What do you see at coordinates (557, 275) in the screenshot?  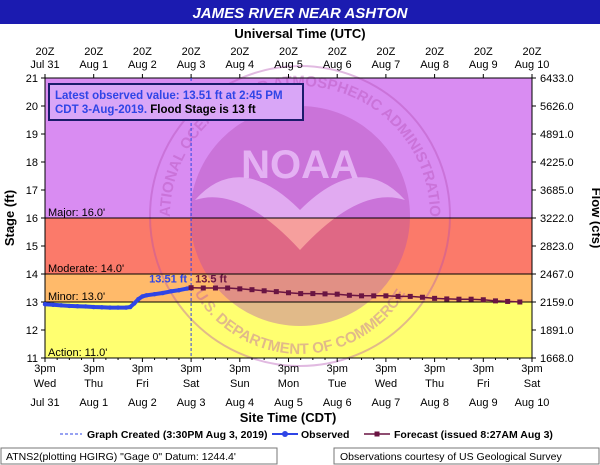 I see `y2-tick-label: 2467.0` at bounding box center [557, 275].